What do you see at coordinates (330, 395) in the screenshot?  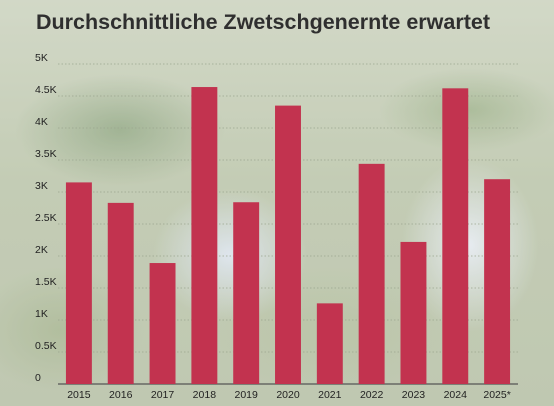 I see `x-tick-label: 2021` at bounding box center [330, 395].